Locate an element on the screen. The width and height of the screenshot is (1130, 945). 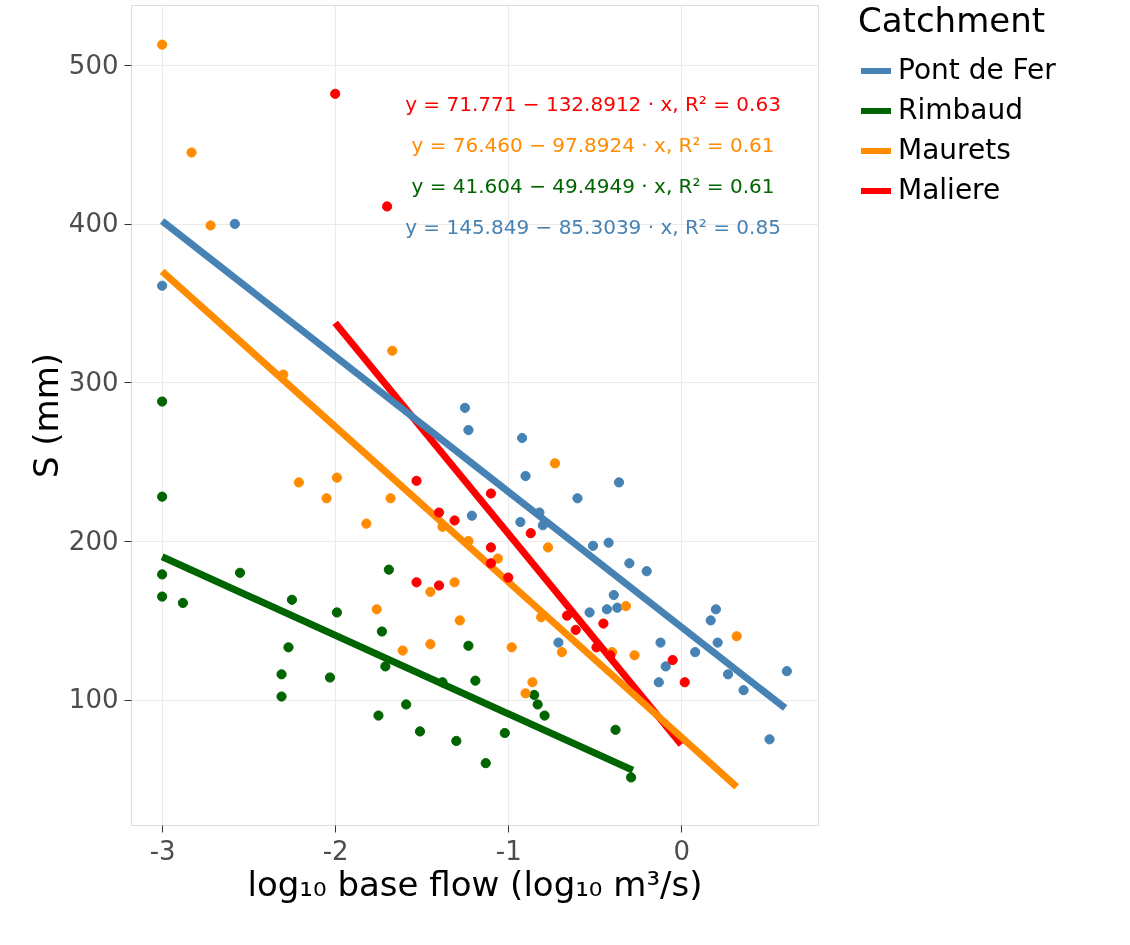
y-tick-label: 300 is located at coordinates (93, 381).